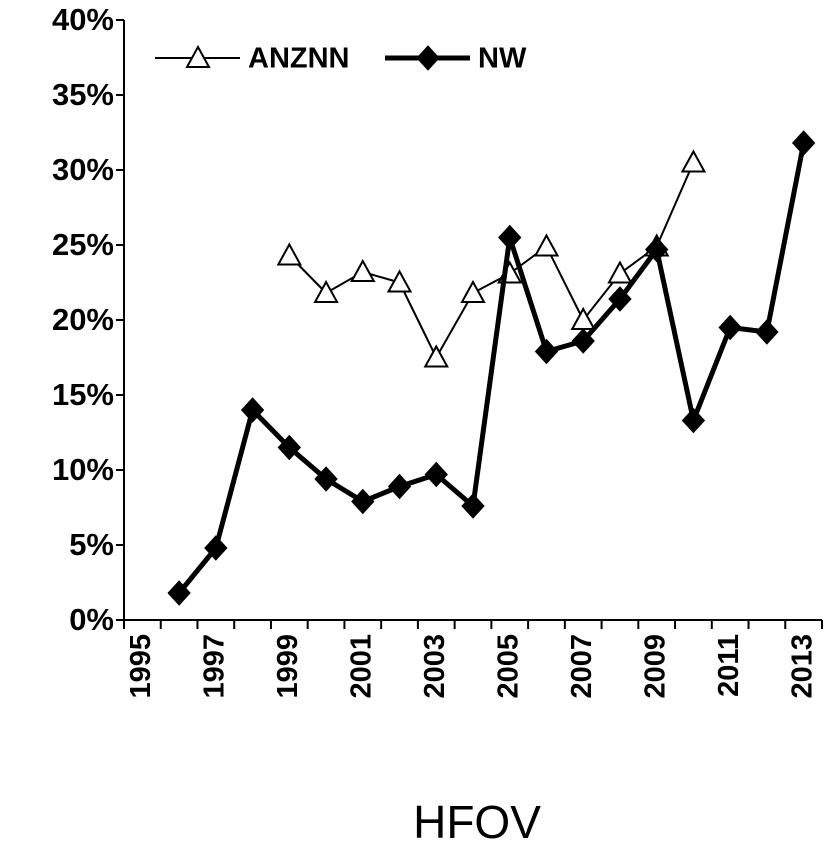 This screenshot has width=827, height=856. Describe the element at coordinates (91, 619) in the screenshot. I see `y-tick-label: 0%` at that location.